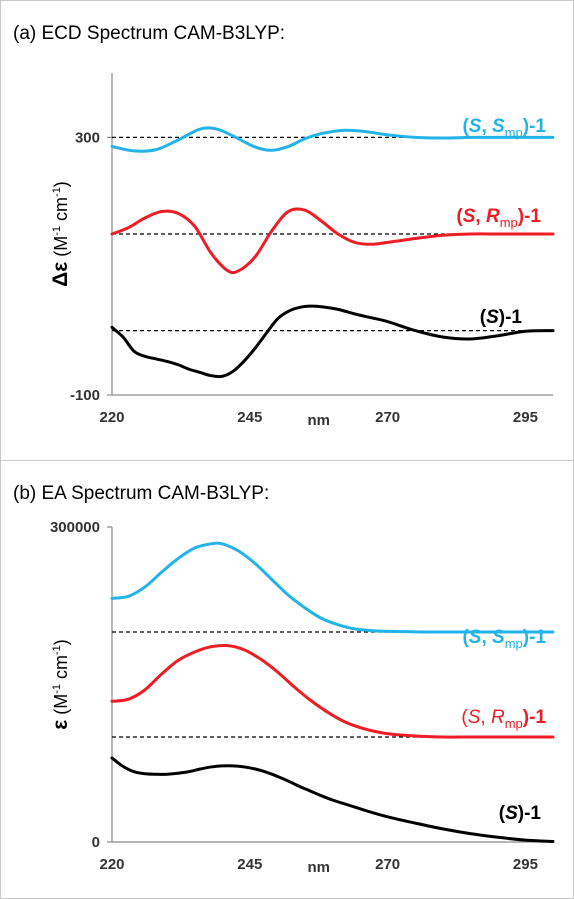 Image resolution: width=574 pixels, height=899 pixels. What do you see at coordinates (60, 684) in the screenshot?
I see `y-axis-label: ε (M-1 cm-1)` at bounding box center [60, 684].